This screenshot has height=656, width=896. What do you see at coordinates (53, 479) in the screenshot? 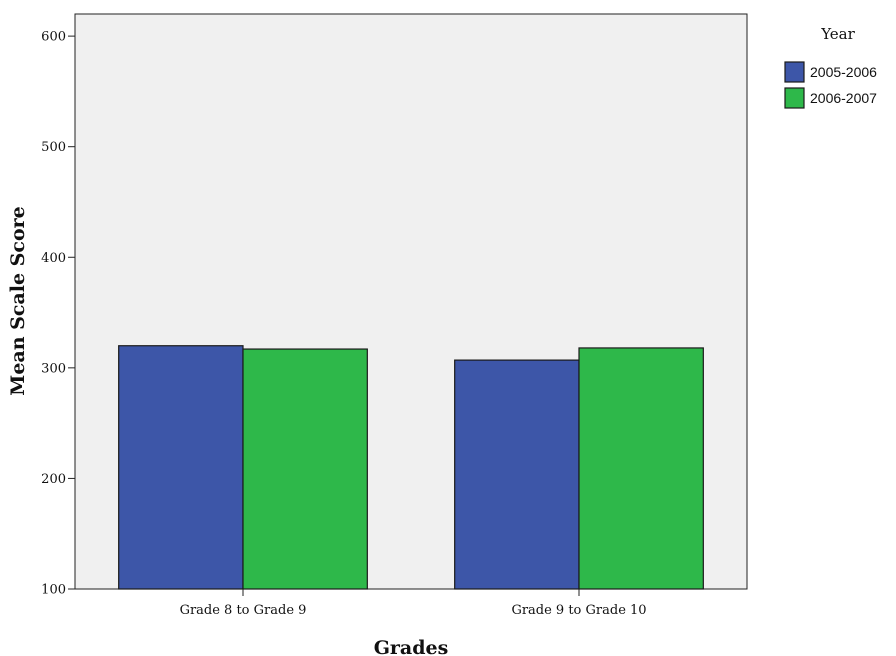
I see `y-tick-label: 200` at bounding box center [53, 479].